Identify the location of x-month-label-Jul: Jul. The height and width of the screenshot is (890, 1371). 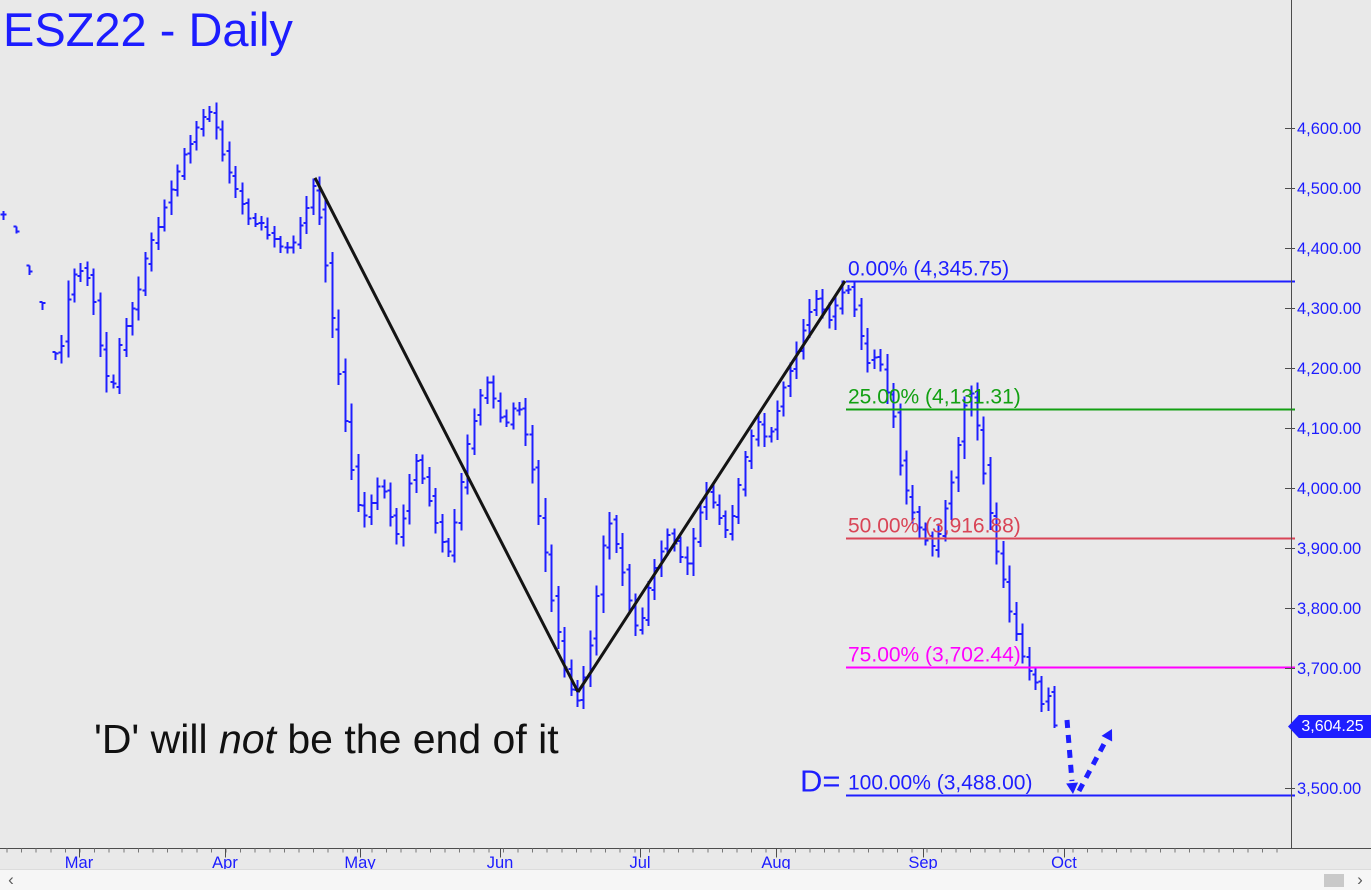
(639, 863).